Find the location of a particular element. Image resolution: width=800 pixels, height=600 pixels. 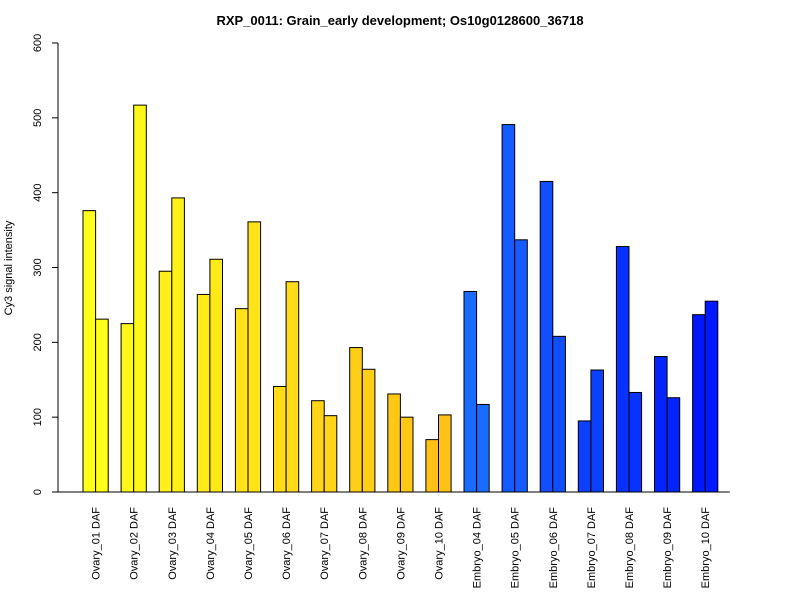

x-tick-label: Ovary_07 DAF is located at coordinates (325, 543).